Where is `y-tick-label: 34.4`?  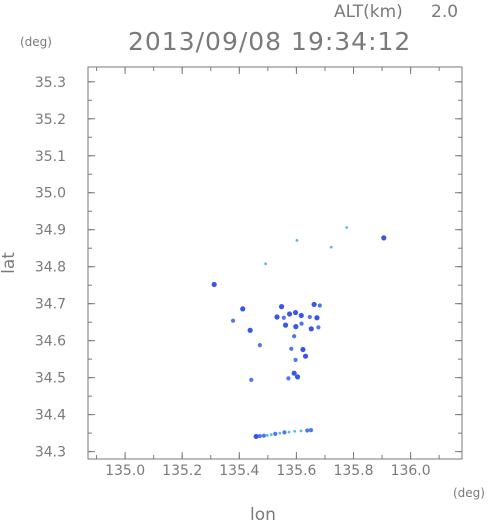 y-tick-label: 34.4 is located at coordinates (50, 416).